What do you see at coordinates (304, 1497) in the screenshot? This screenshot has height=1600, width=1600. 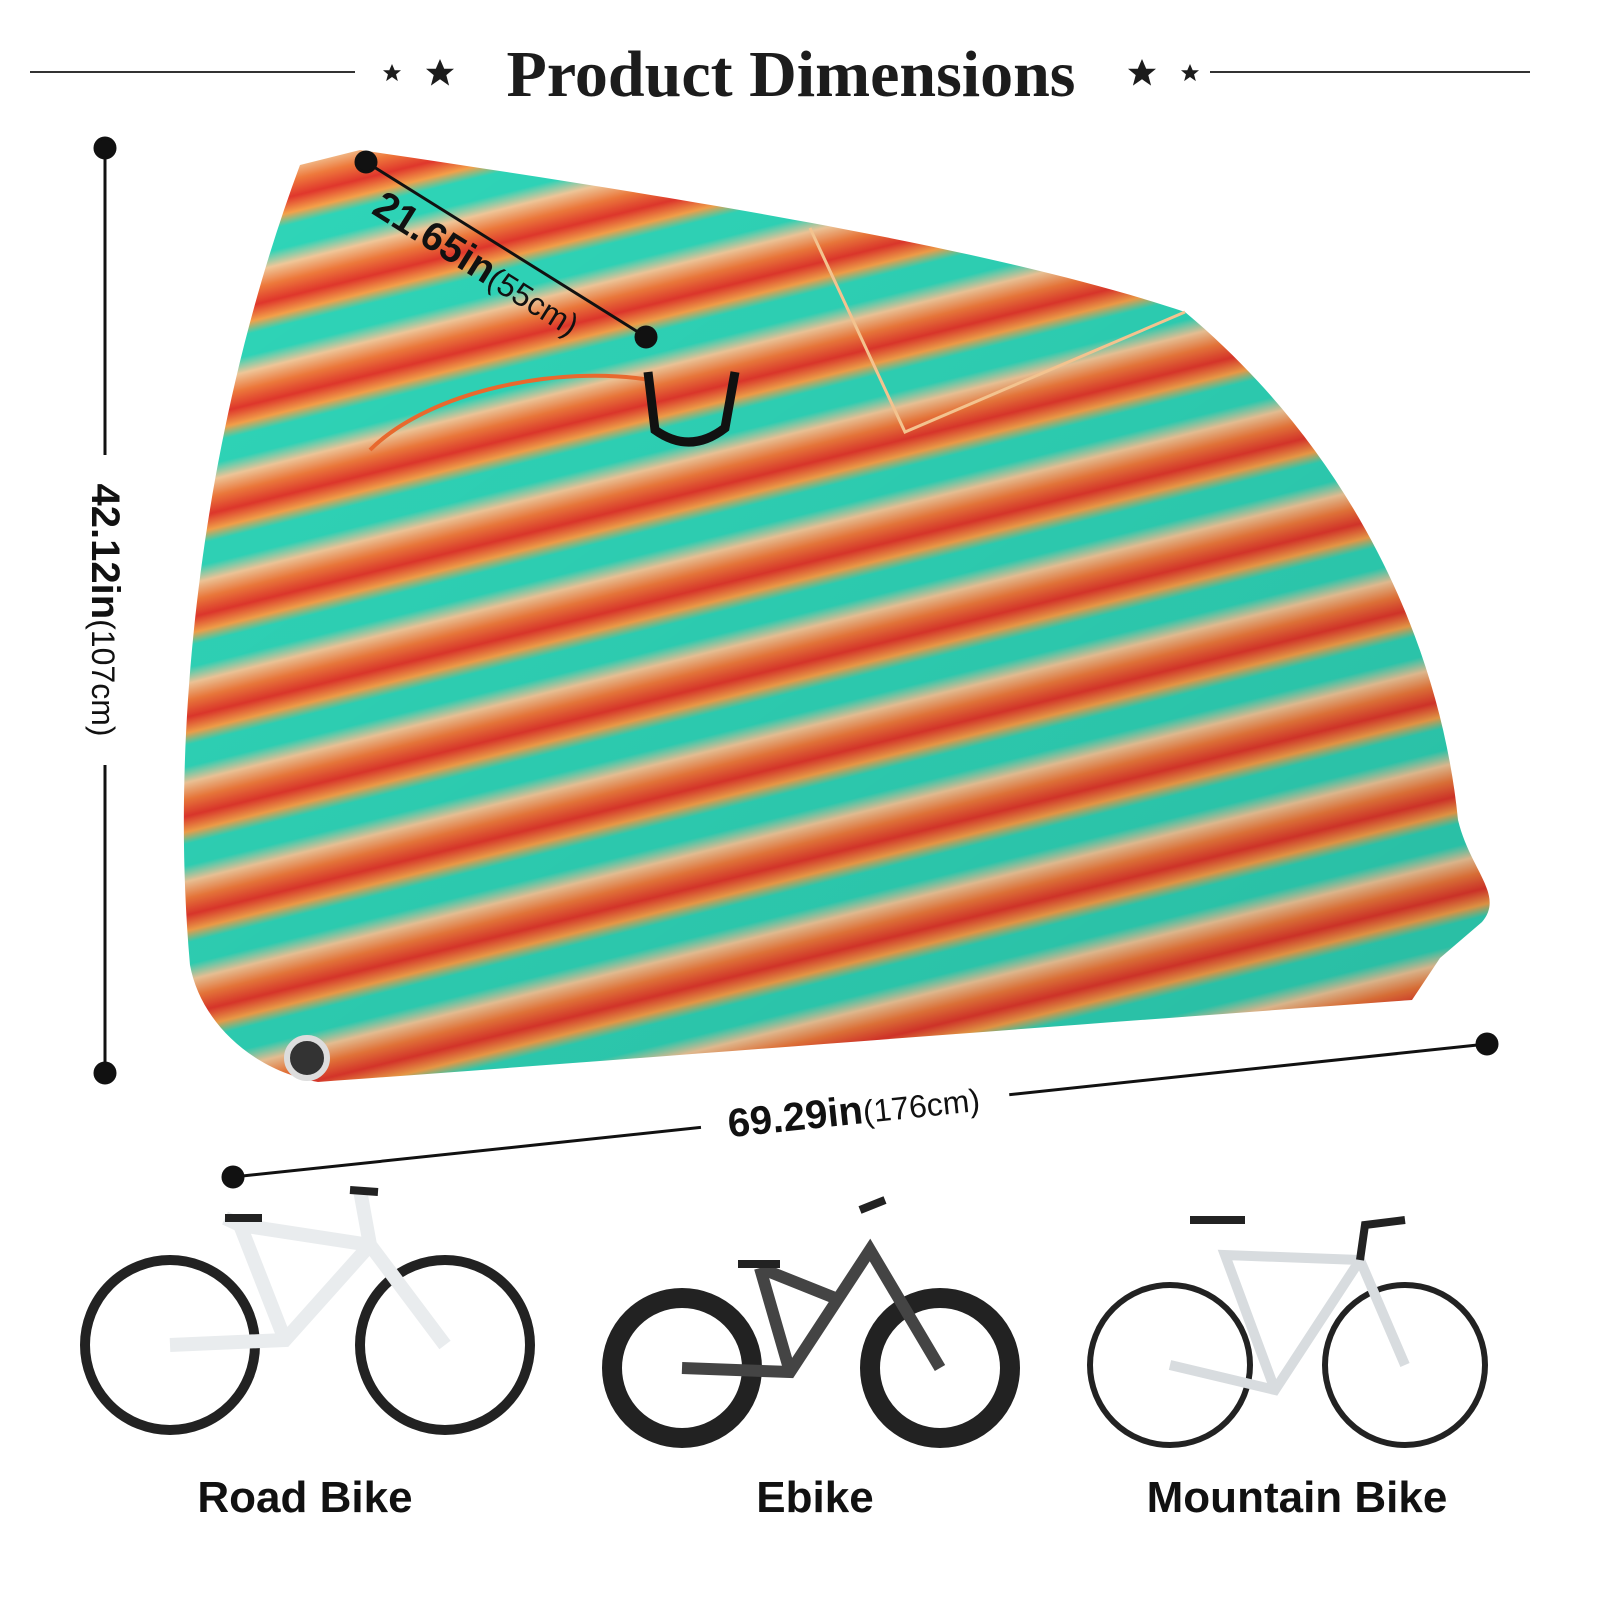 I see `bike-label: Road Bike` at bounding box center [304, 1497].